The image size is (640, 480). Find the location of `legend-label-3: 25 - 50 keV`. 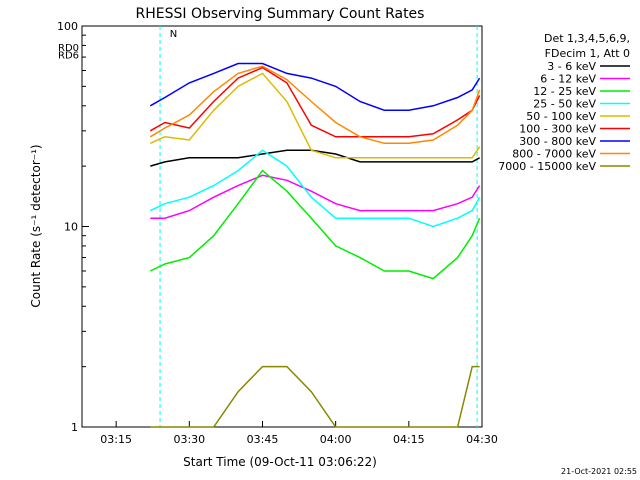

legend-label-3: 25 - 50 keV is located at coordinates (564, 104).